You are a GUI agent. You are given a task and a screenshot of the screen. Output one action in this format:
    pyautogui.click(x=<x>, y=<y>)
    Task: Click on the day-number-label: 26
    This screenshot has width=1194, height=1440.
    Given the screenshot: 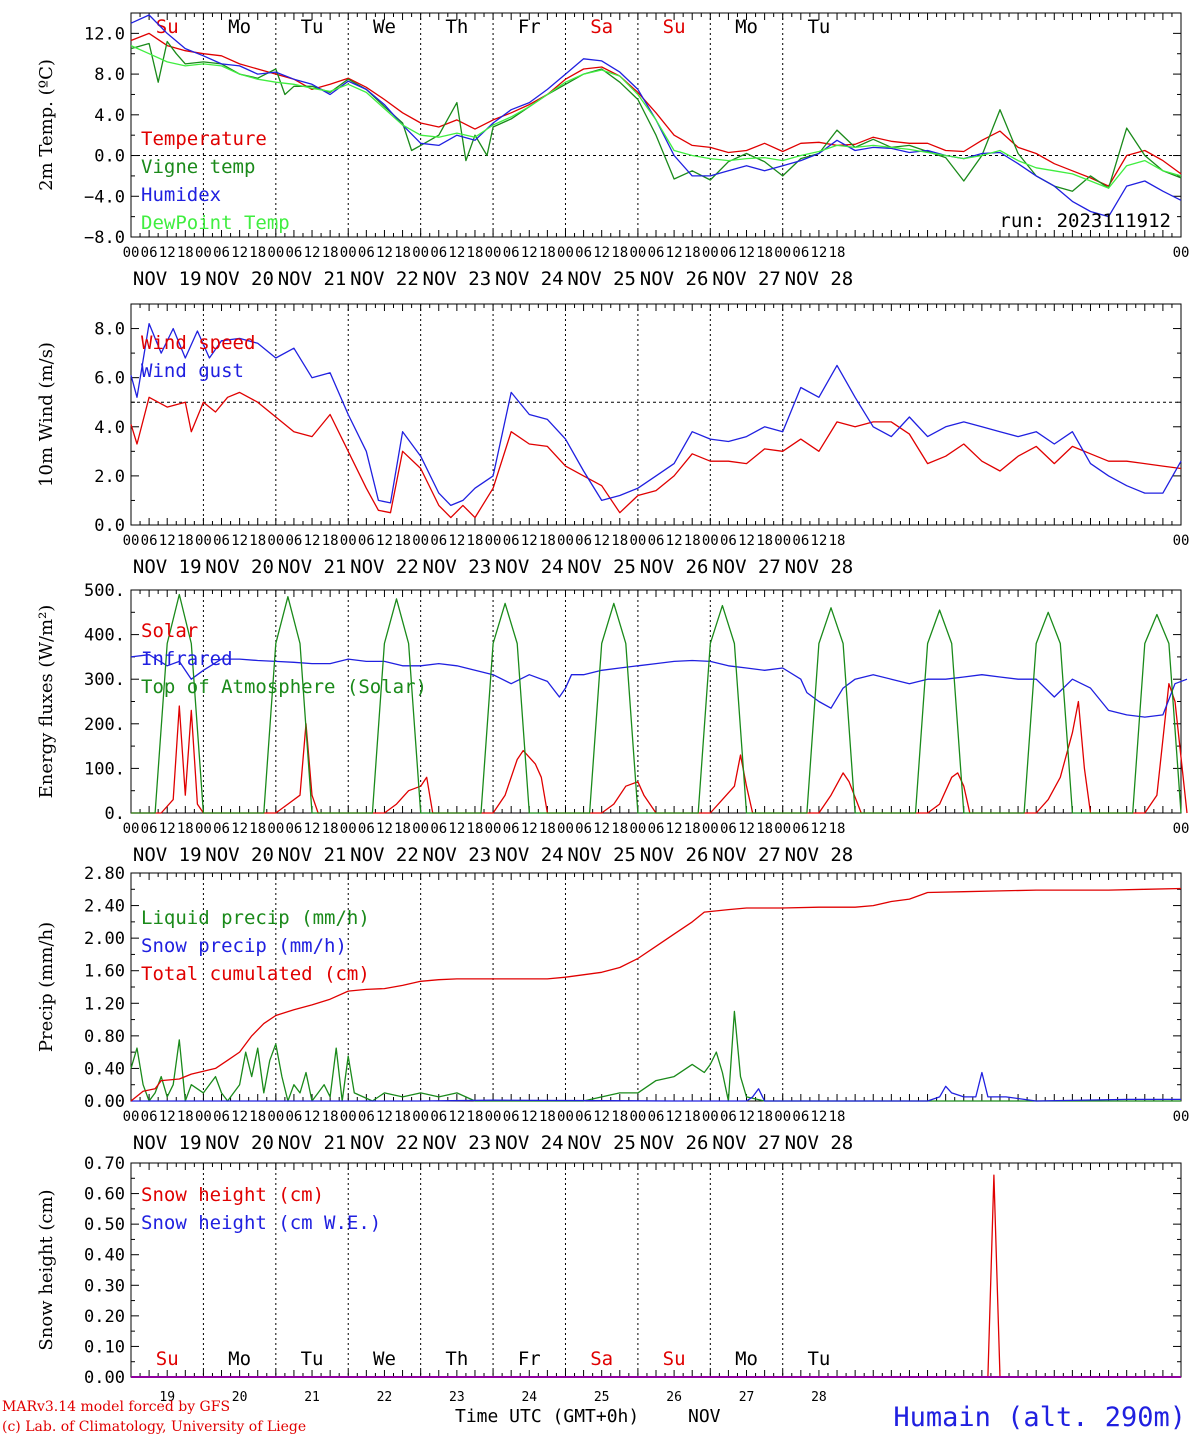 What is the action you would take?
    pyautogui.click(x=674, y=1397)
    